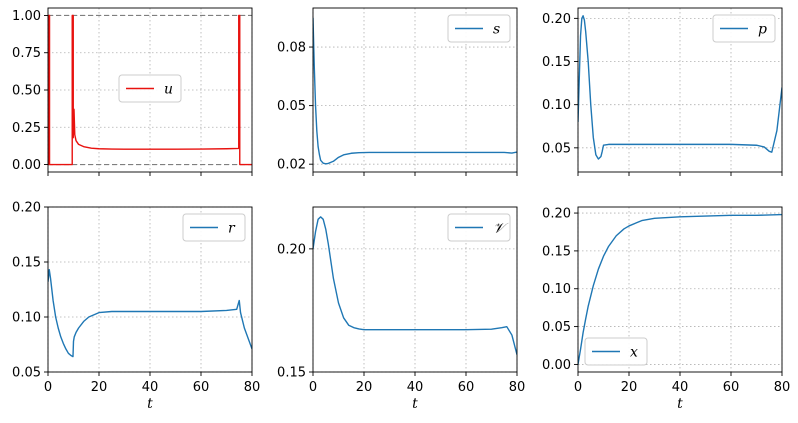 Image resolution: width=798 pixels, height=423 pixels. I want to click on series-line-u, so click(150, 90).